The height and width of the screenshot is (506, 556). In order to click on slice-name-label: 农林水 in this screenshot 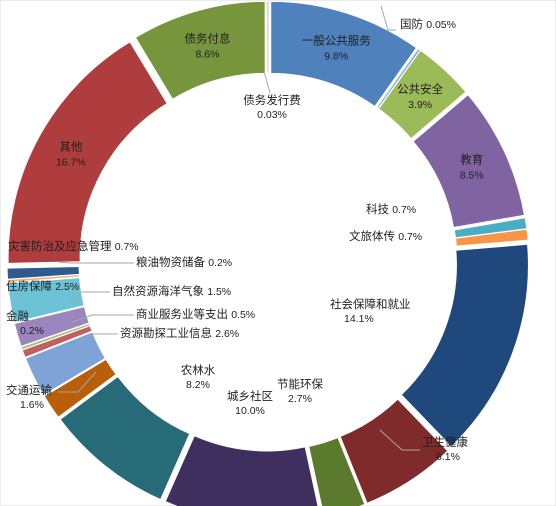, I will do `click(198, 370)`.